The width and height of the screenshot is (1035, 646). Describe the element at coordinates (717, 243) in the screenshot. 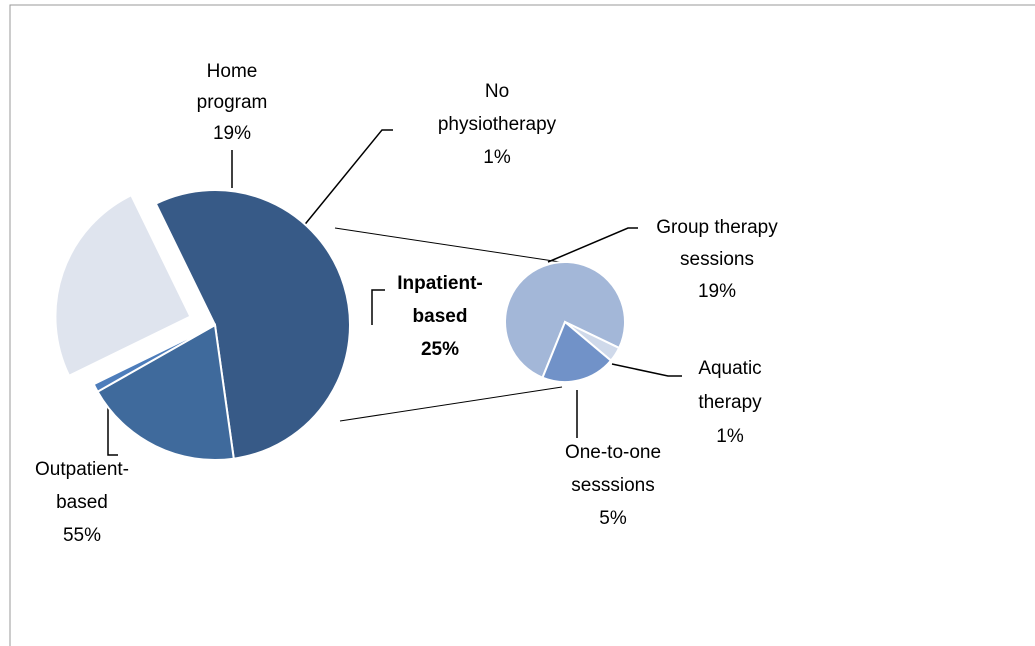

I see `slice-label: Group therapy sessions` at that location.